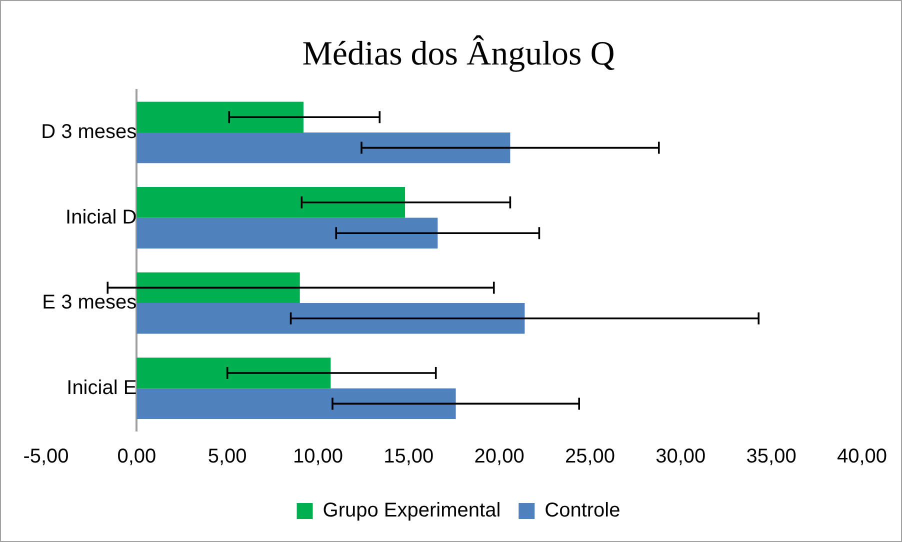  What do you see at coordinates (590, 457) in the screenshot?
I see `x-tick-label: 25,00` at bounding box center [590, 457].